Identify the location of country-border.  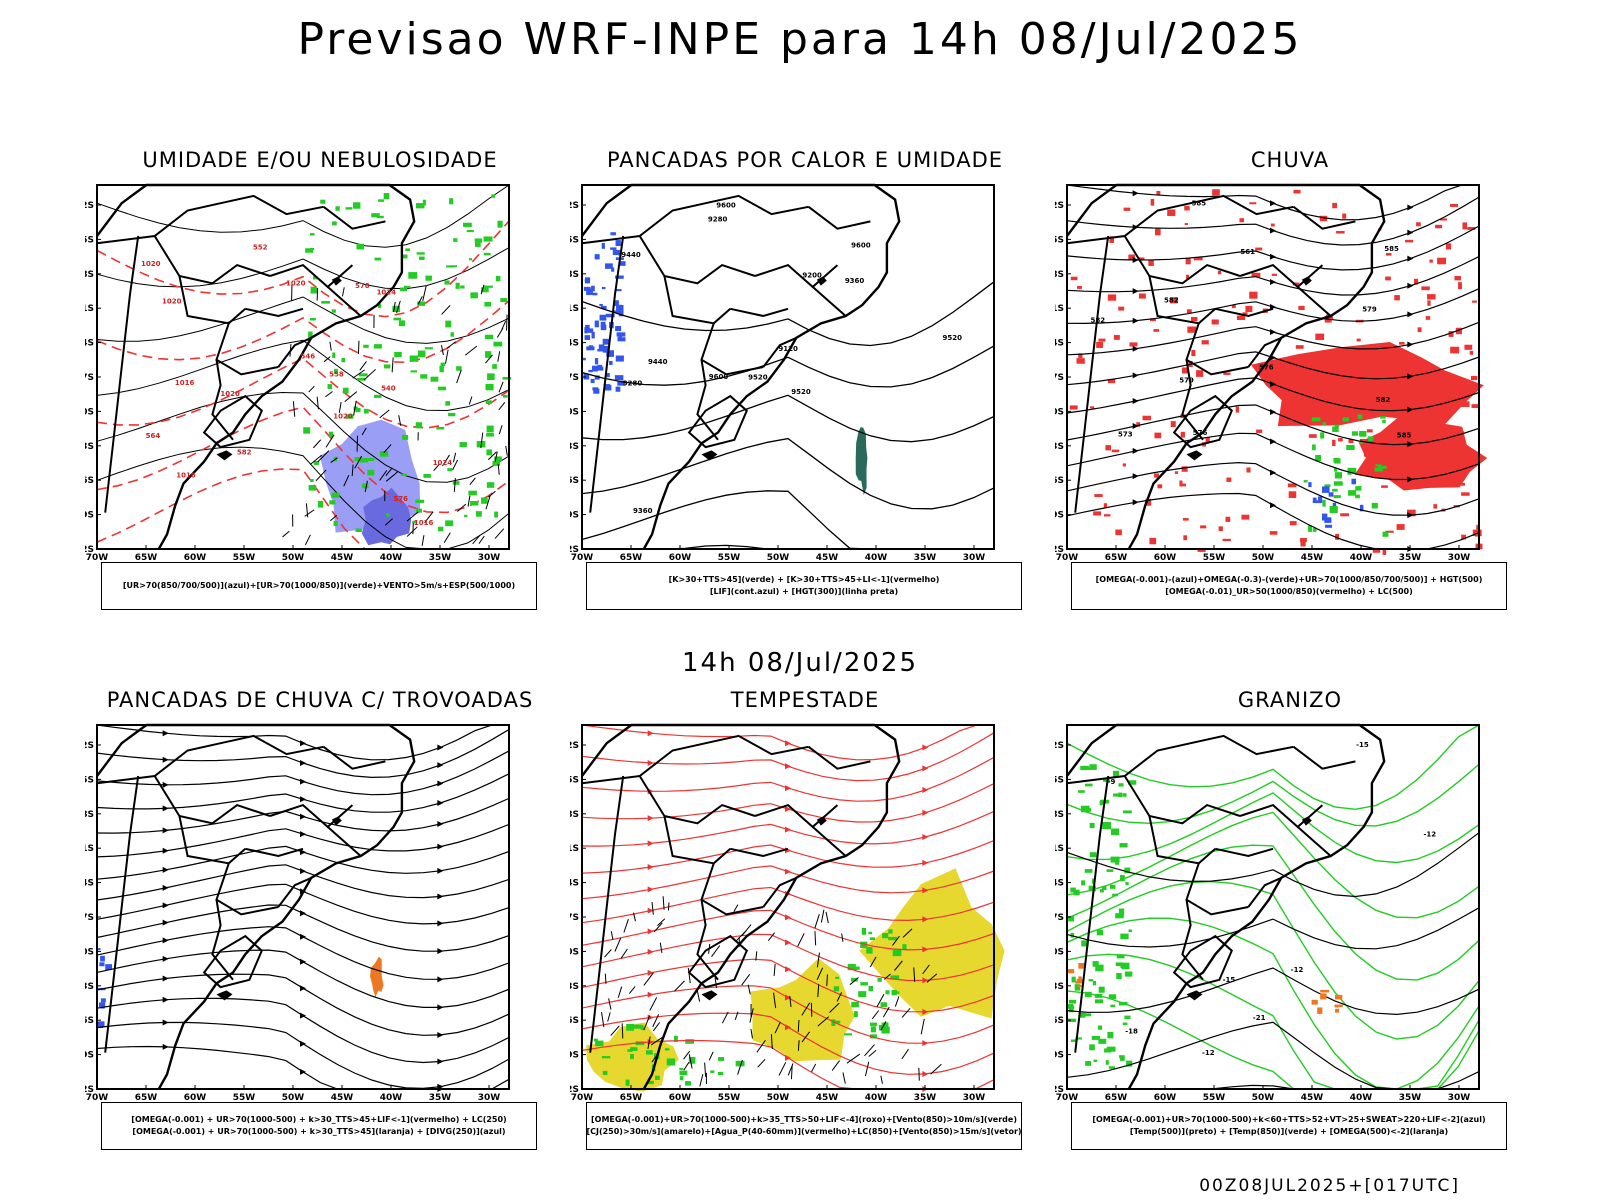
(233, 961).